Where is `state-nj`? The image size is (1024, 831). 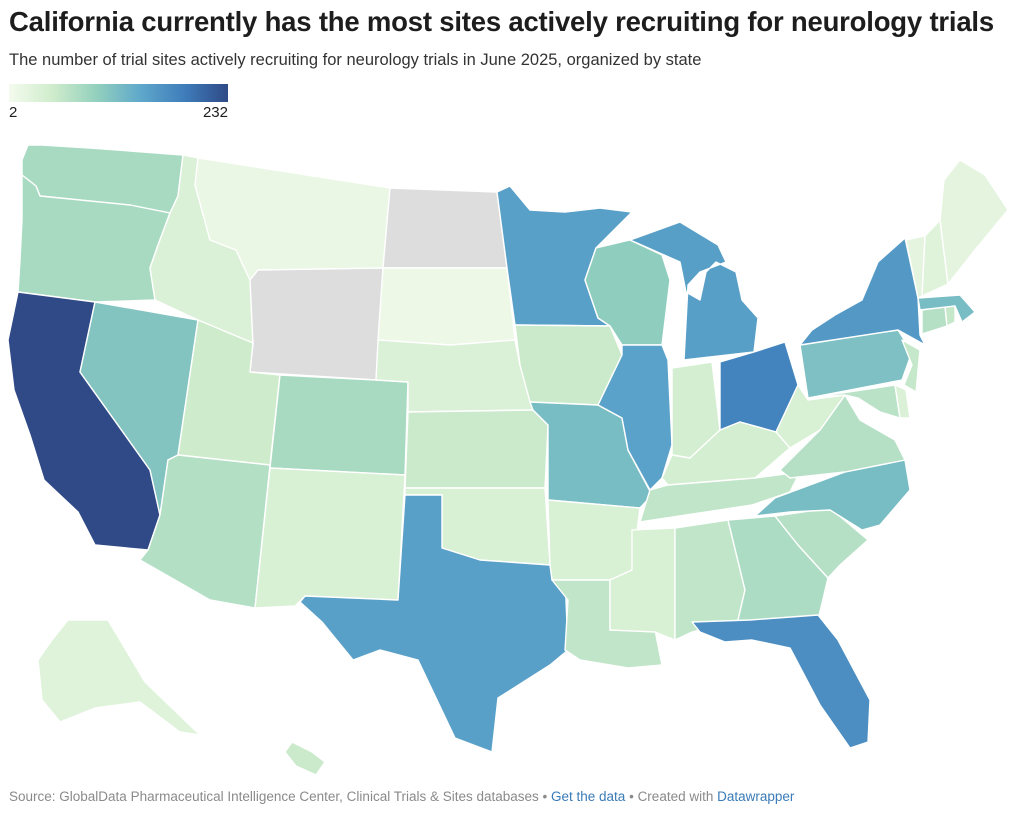
state-nj is located at coordinates (911, 366).